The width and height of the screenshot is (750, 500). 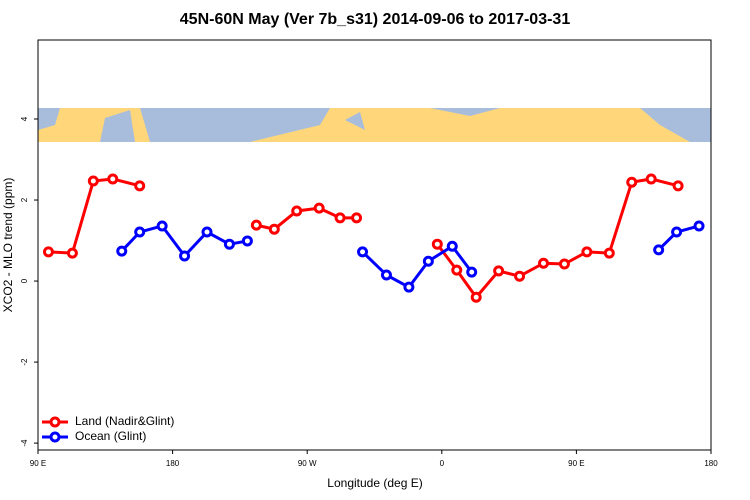 What do you see at coordinates (24, 199) in the screenshot?
I see `y-tick-label: 2` at bounding box center [24, 199].